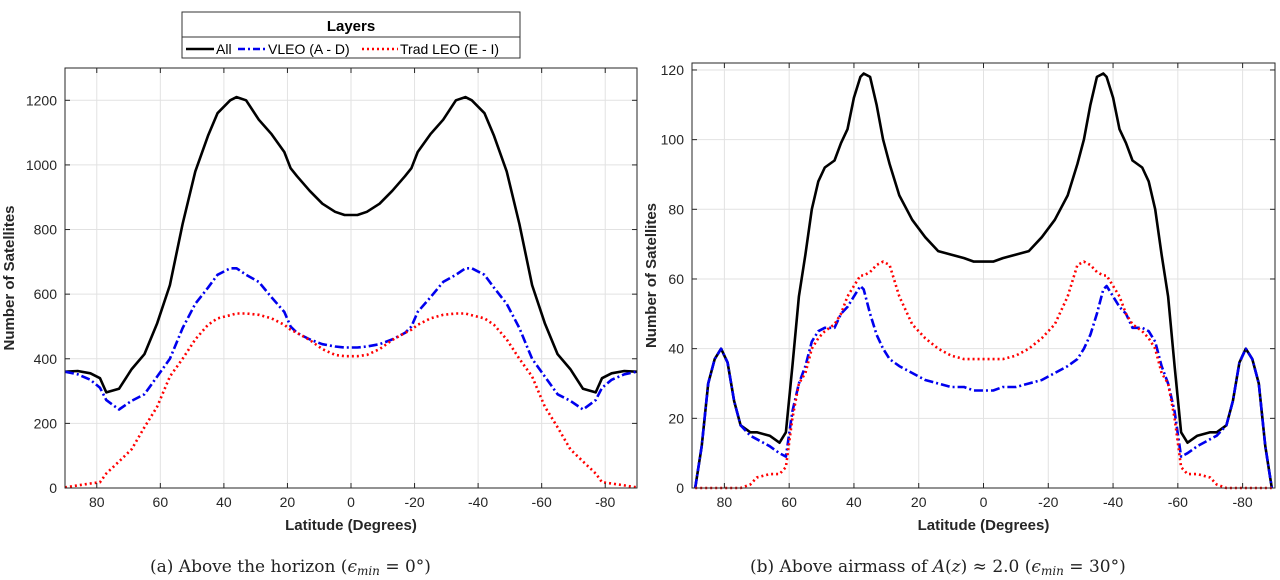 The image size is (1280, 580). What do you see at coordinates (41, 165) in the screenshot?
I see `y-tick-label: 1000` at bounding box center [41, 165].